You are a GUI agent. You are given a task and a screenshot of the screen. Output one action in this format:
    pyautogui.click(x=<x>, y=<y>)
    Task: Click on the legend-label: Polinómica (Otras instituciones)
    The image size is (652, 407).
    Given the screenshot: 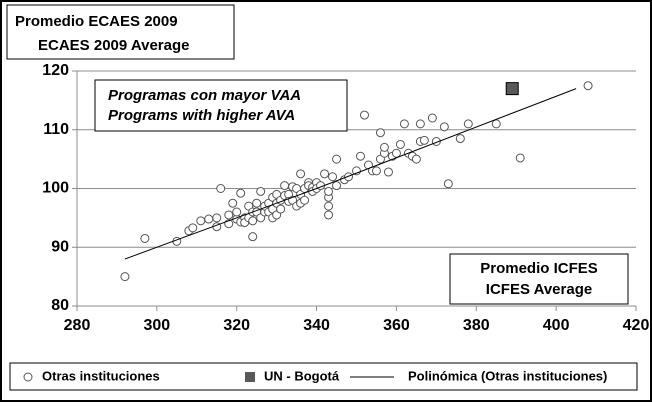 What is the action you would take?
    pyautogui.click(x=507, y=375)
    